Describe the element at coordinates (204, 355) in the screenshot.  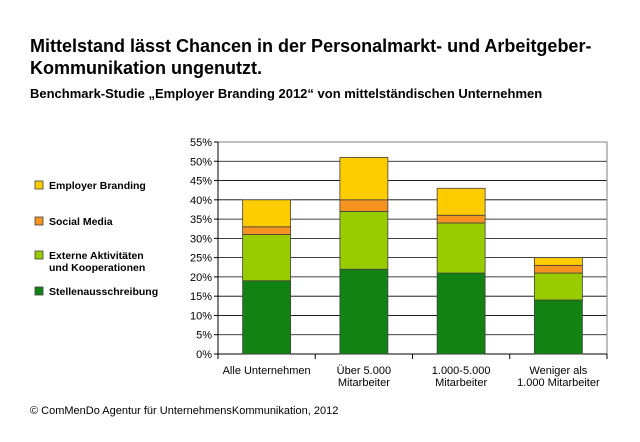
I see `y-tick-label: 0%` at that location.